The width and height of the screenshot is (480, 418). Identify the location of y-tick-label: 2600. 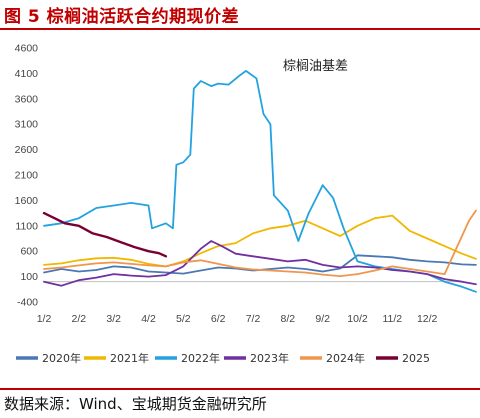
(27, 150).